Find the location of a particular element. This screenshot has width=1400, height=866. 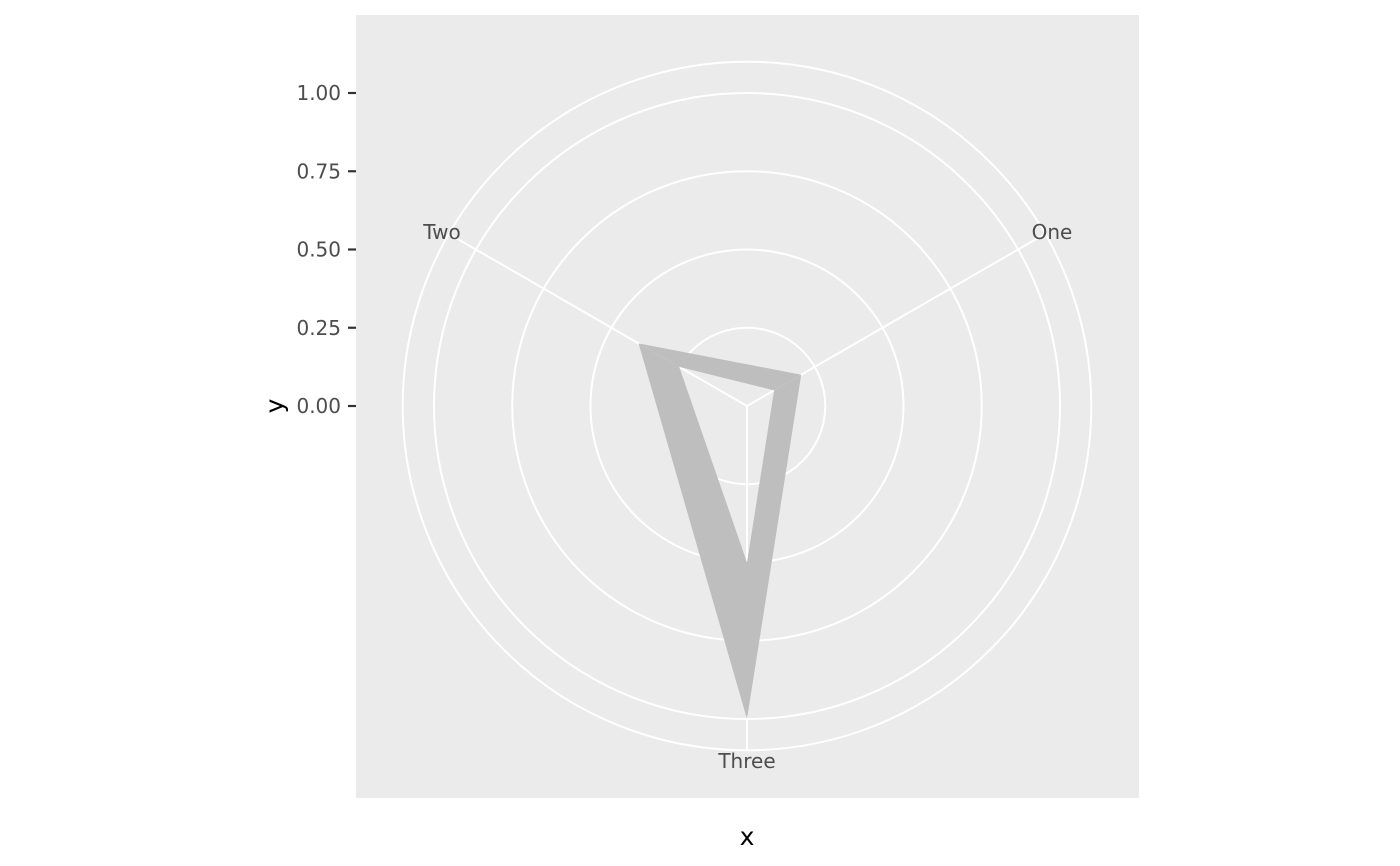

ribbon-layer is located at coordinates (720, 531).